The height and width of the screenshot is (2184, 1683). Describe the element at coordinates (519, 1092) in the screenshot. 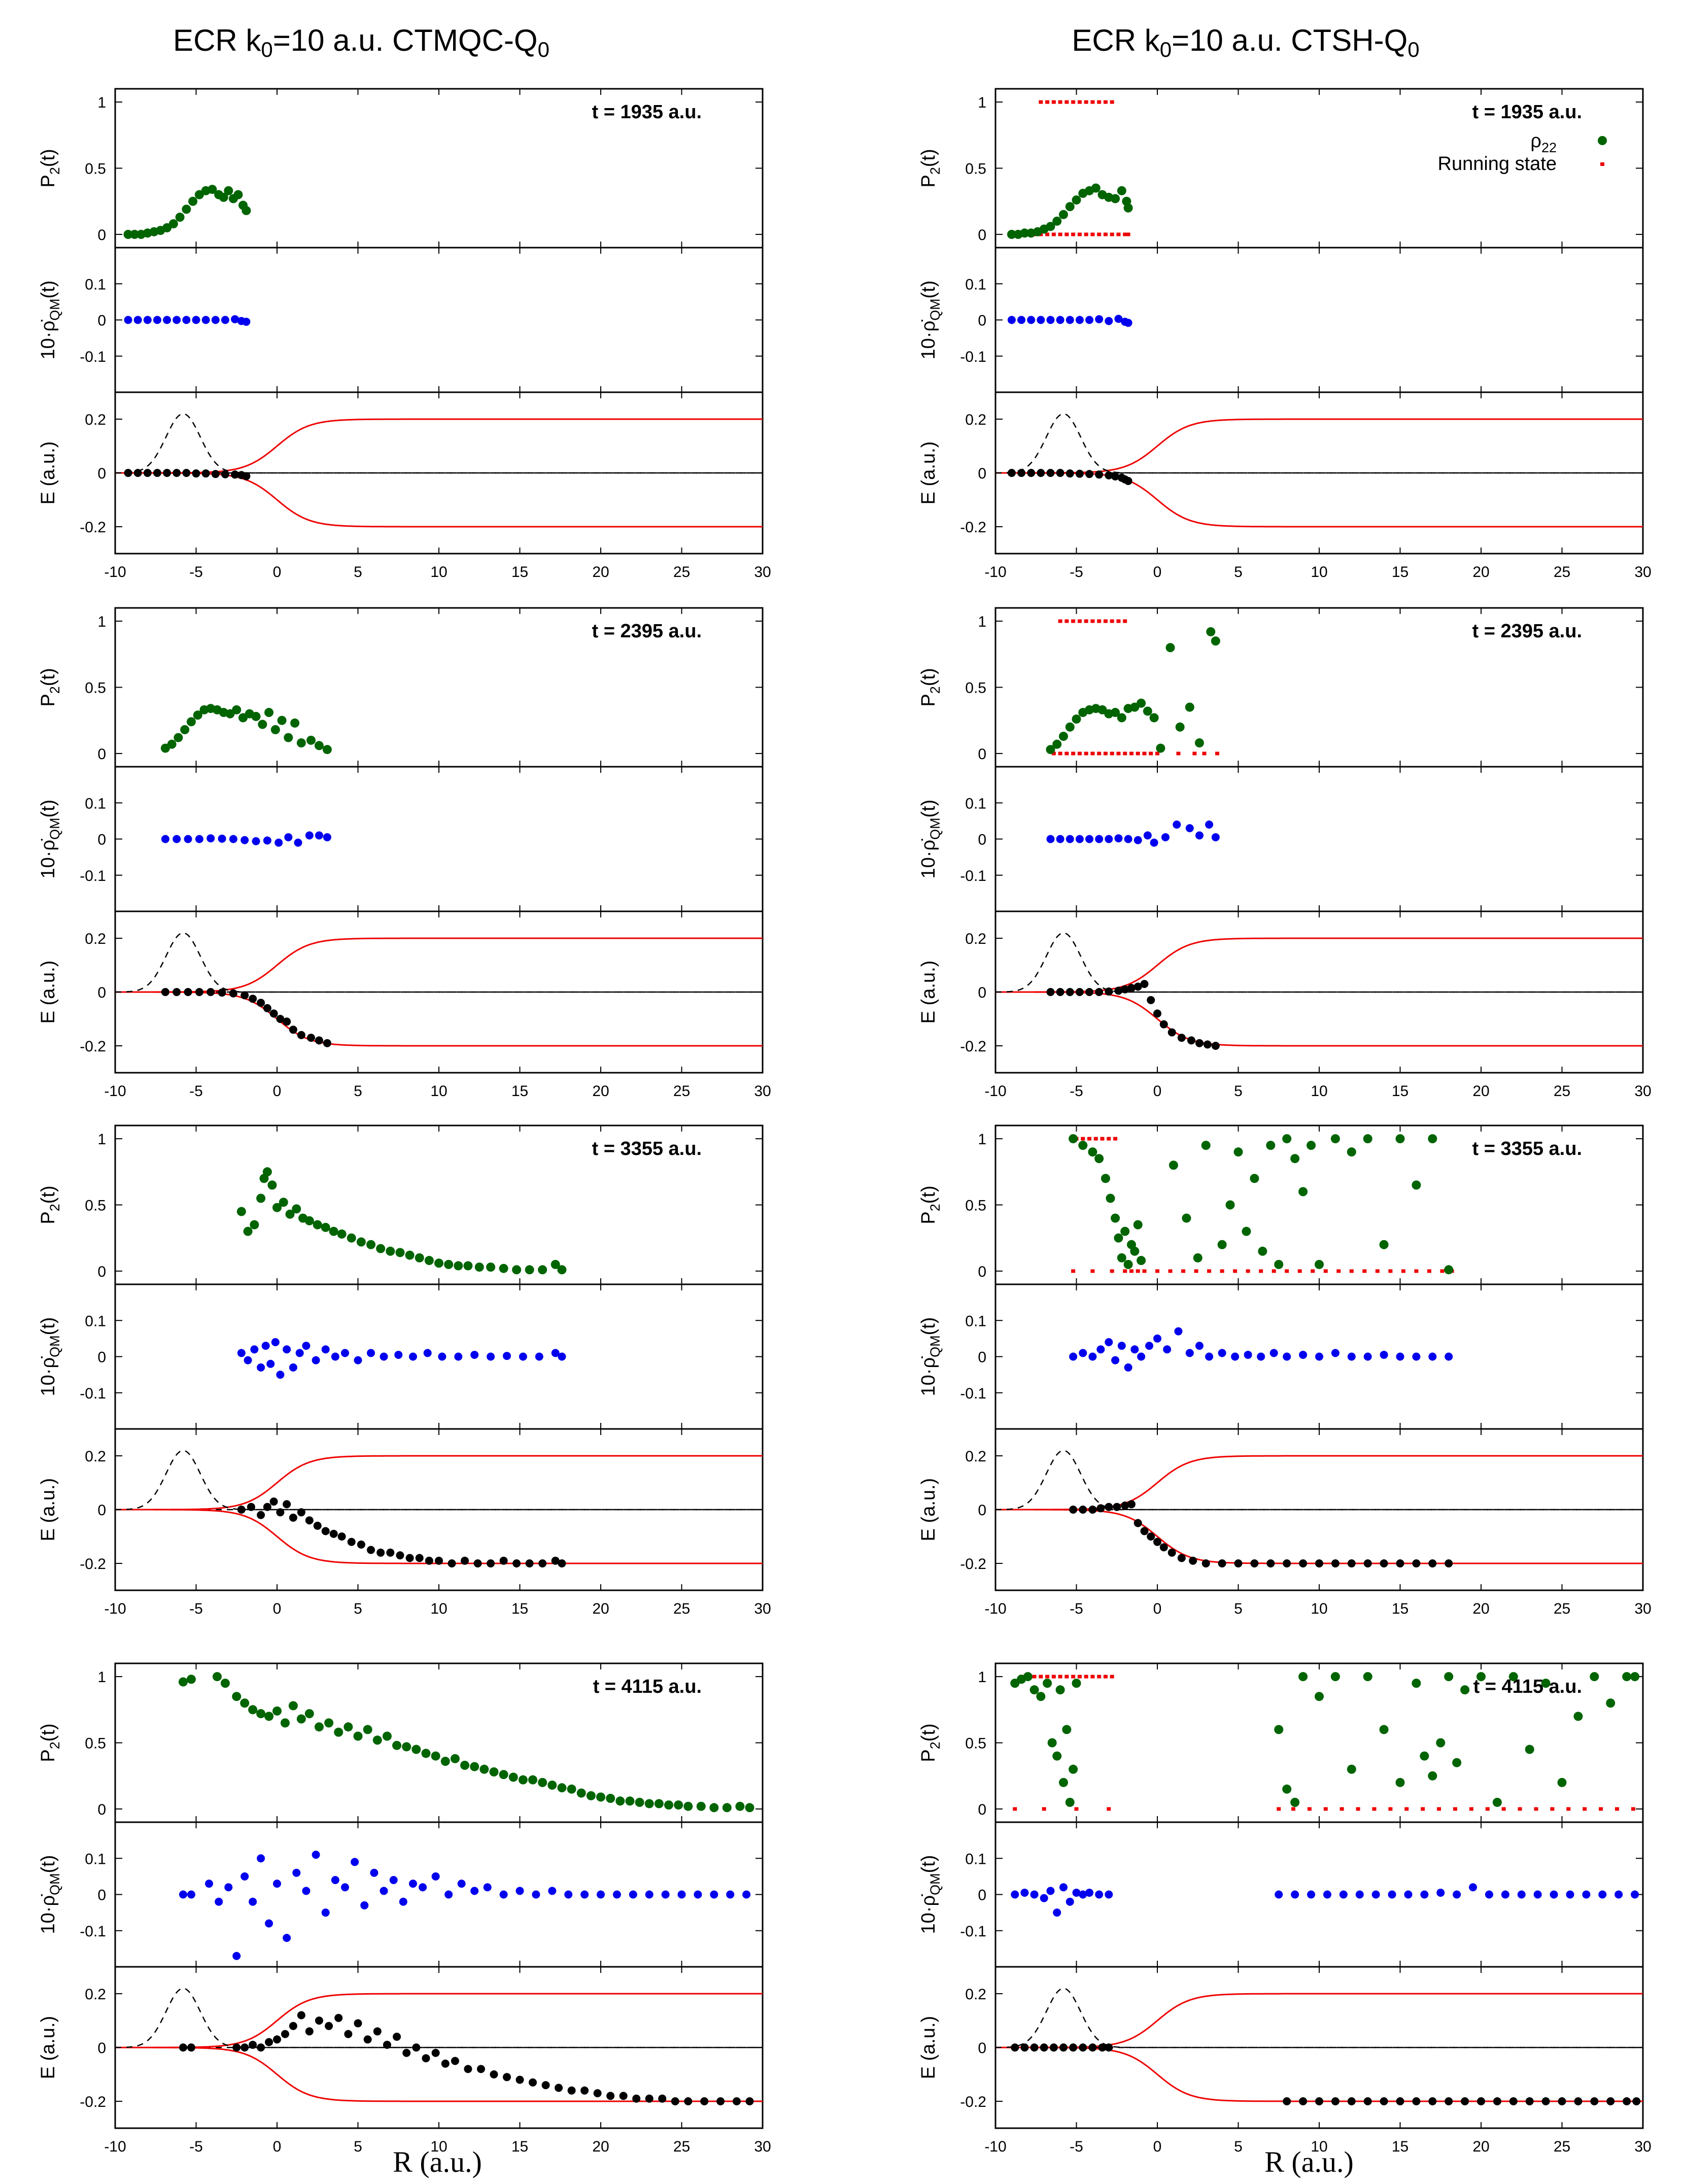

I see `x-tick-label: 15` at that location.